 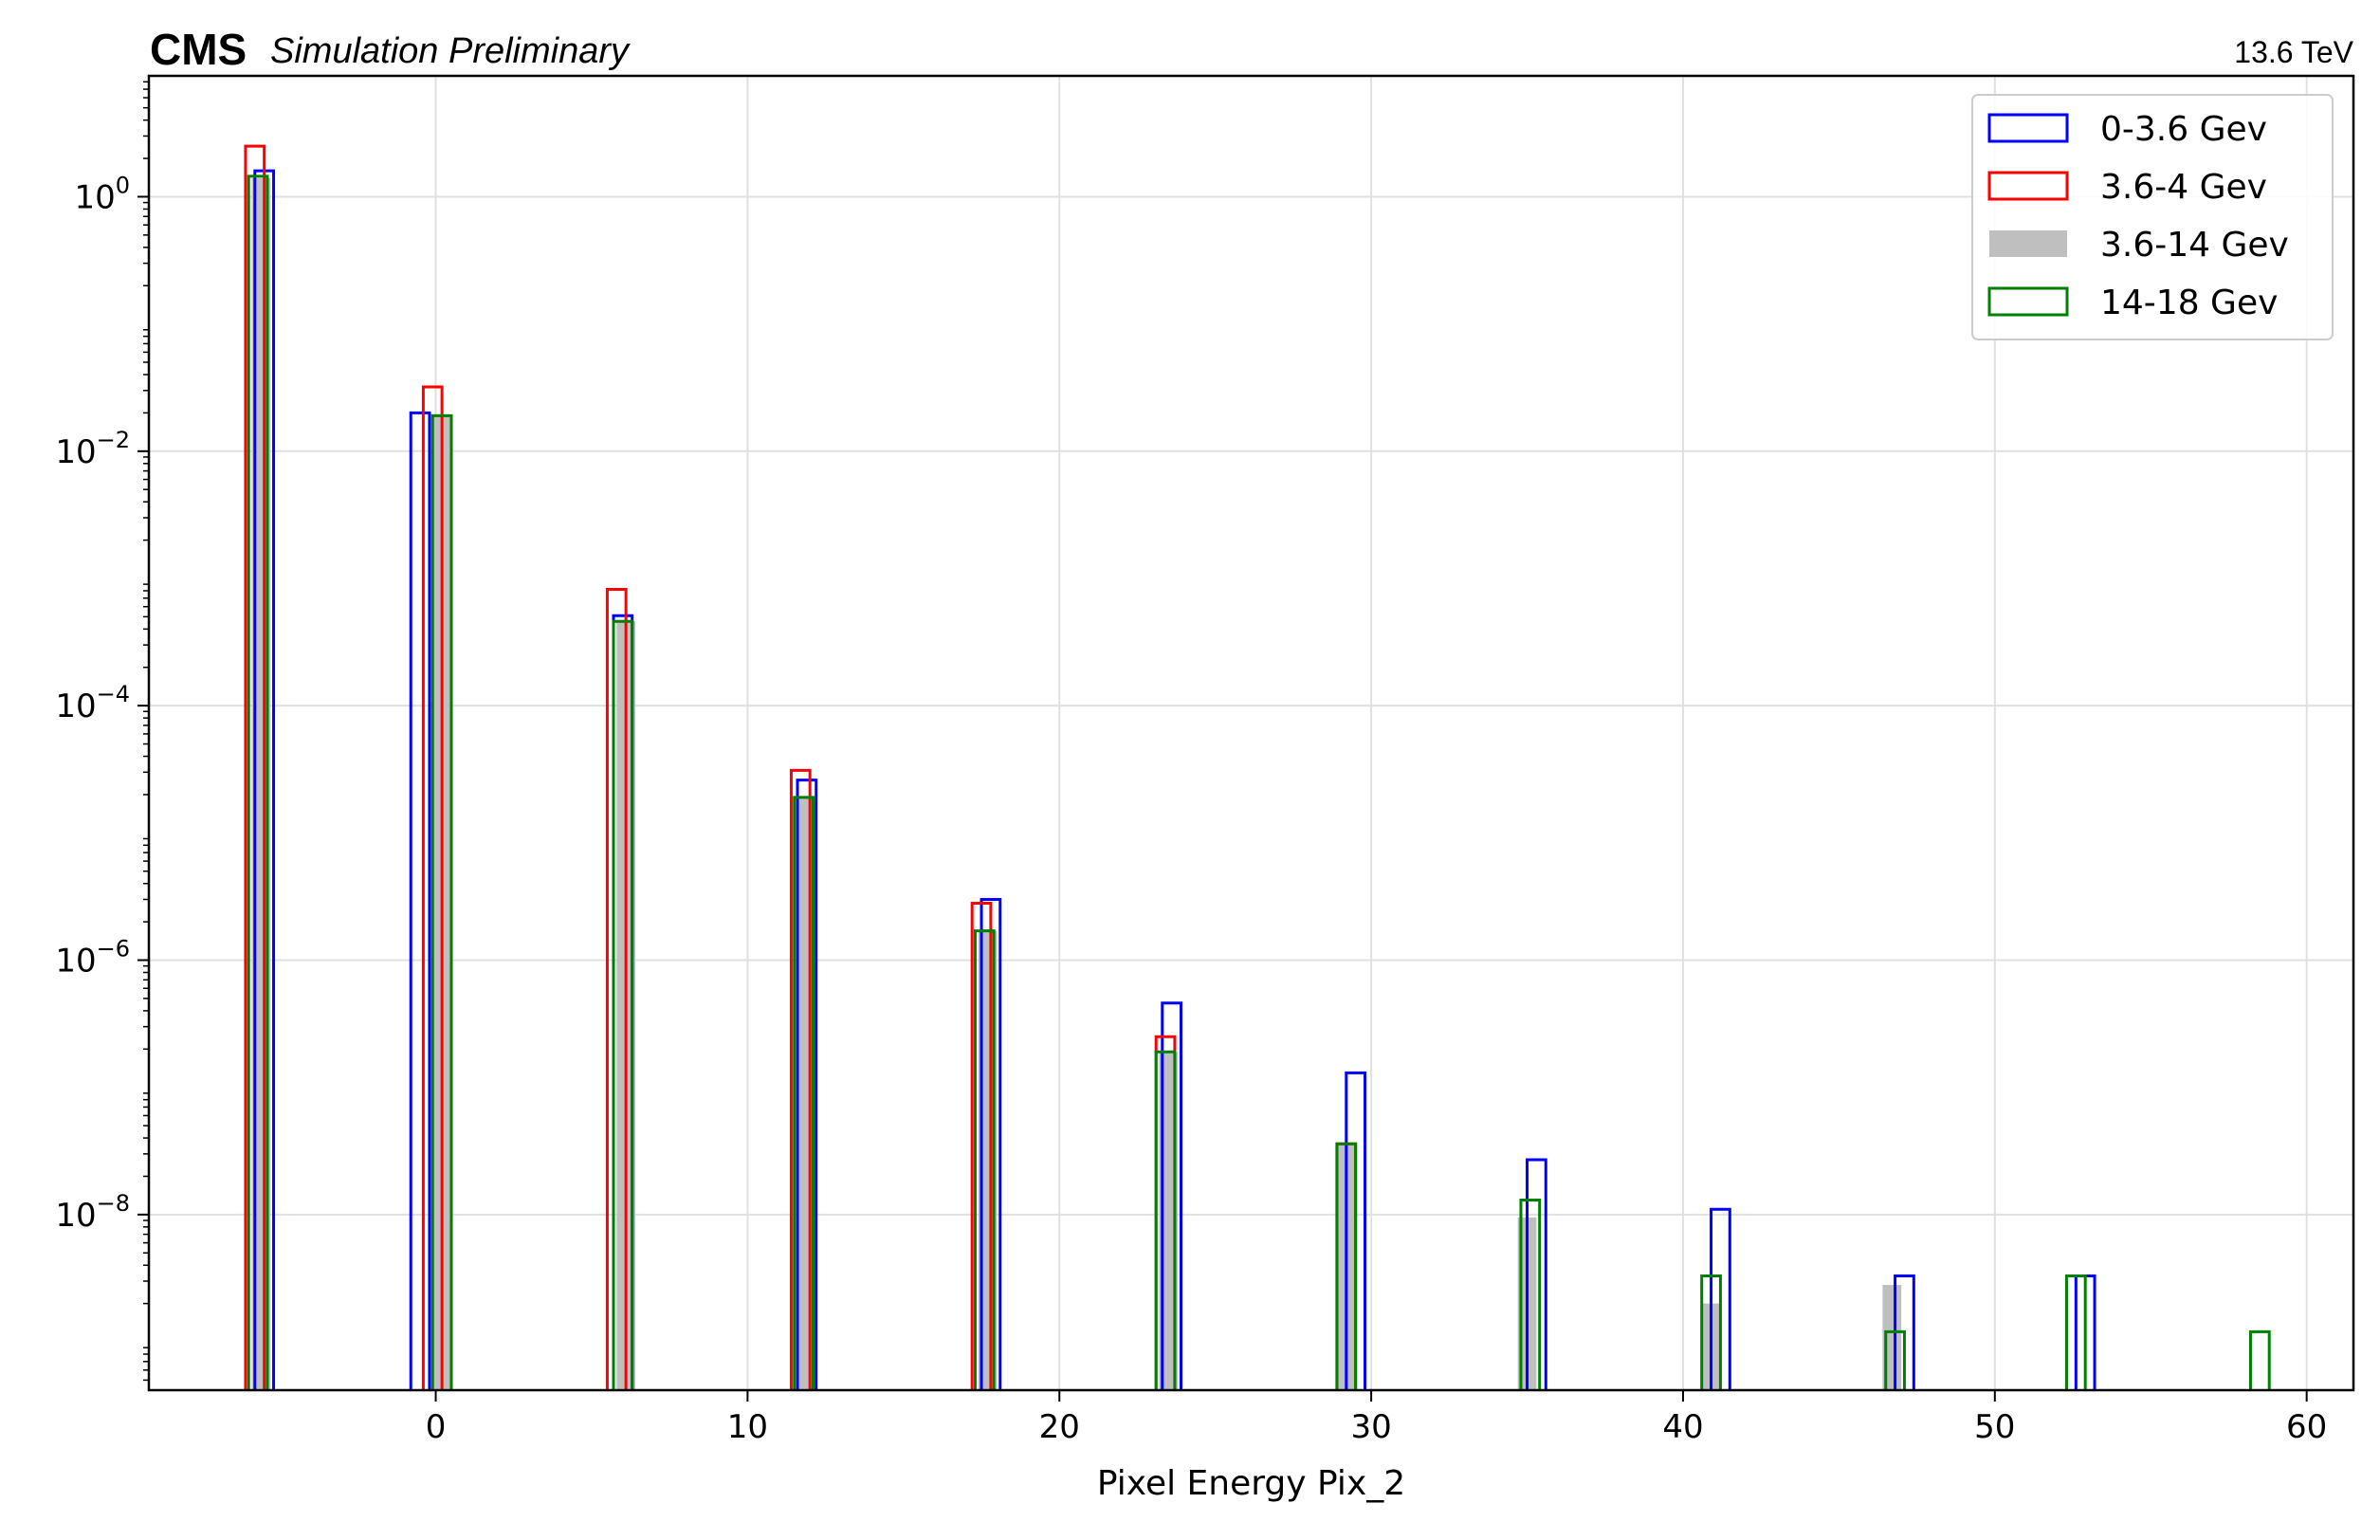 I want to click on x-axis-label: Pixel Energy Pix_2, so click(x=1251, y=1483).